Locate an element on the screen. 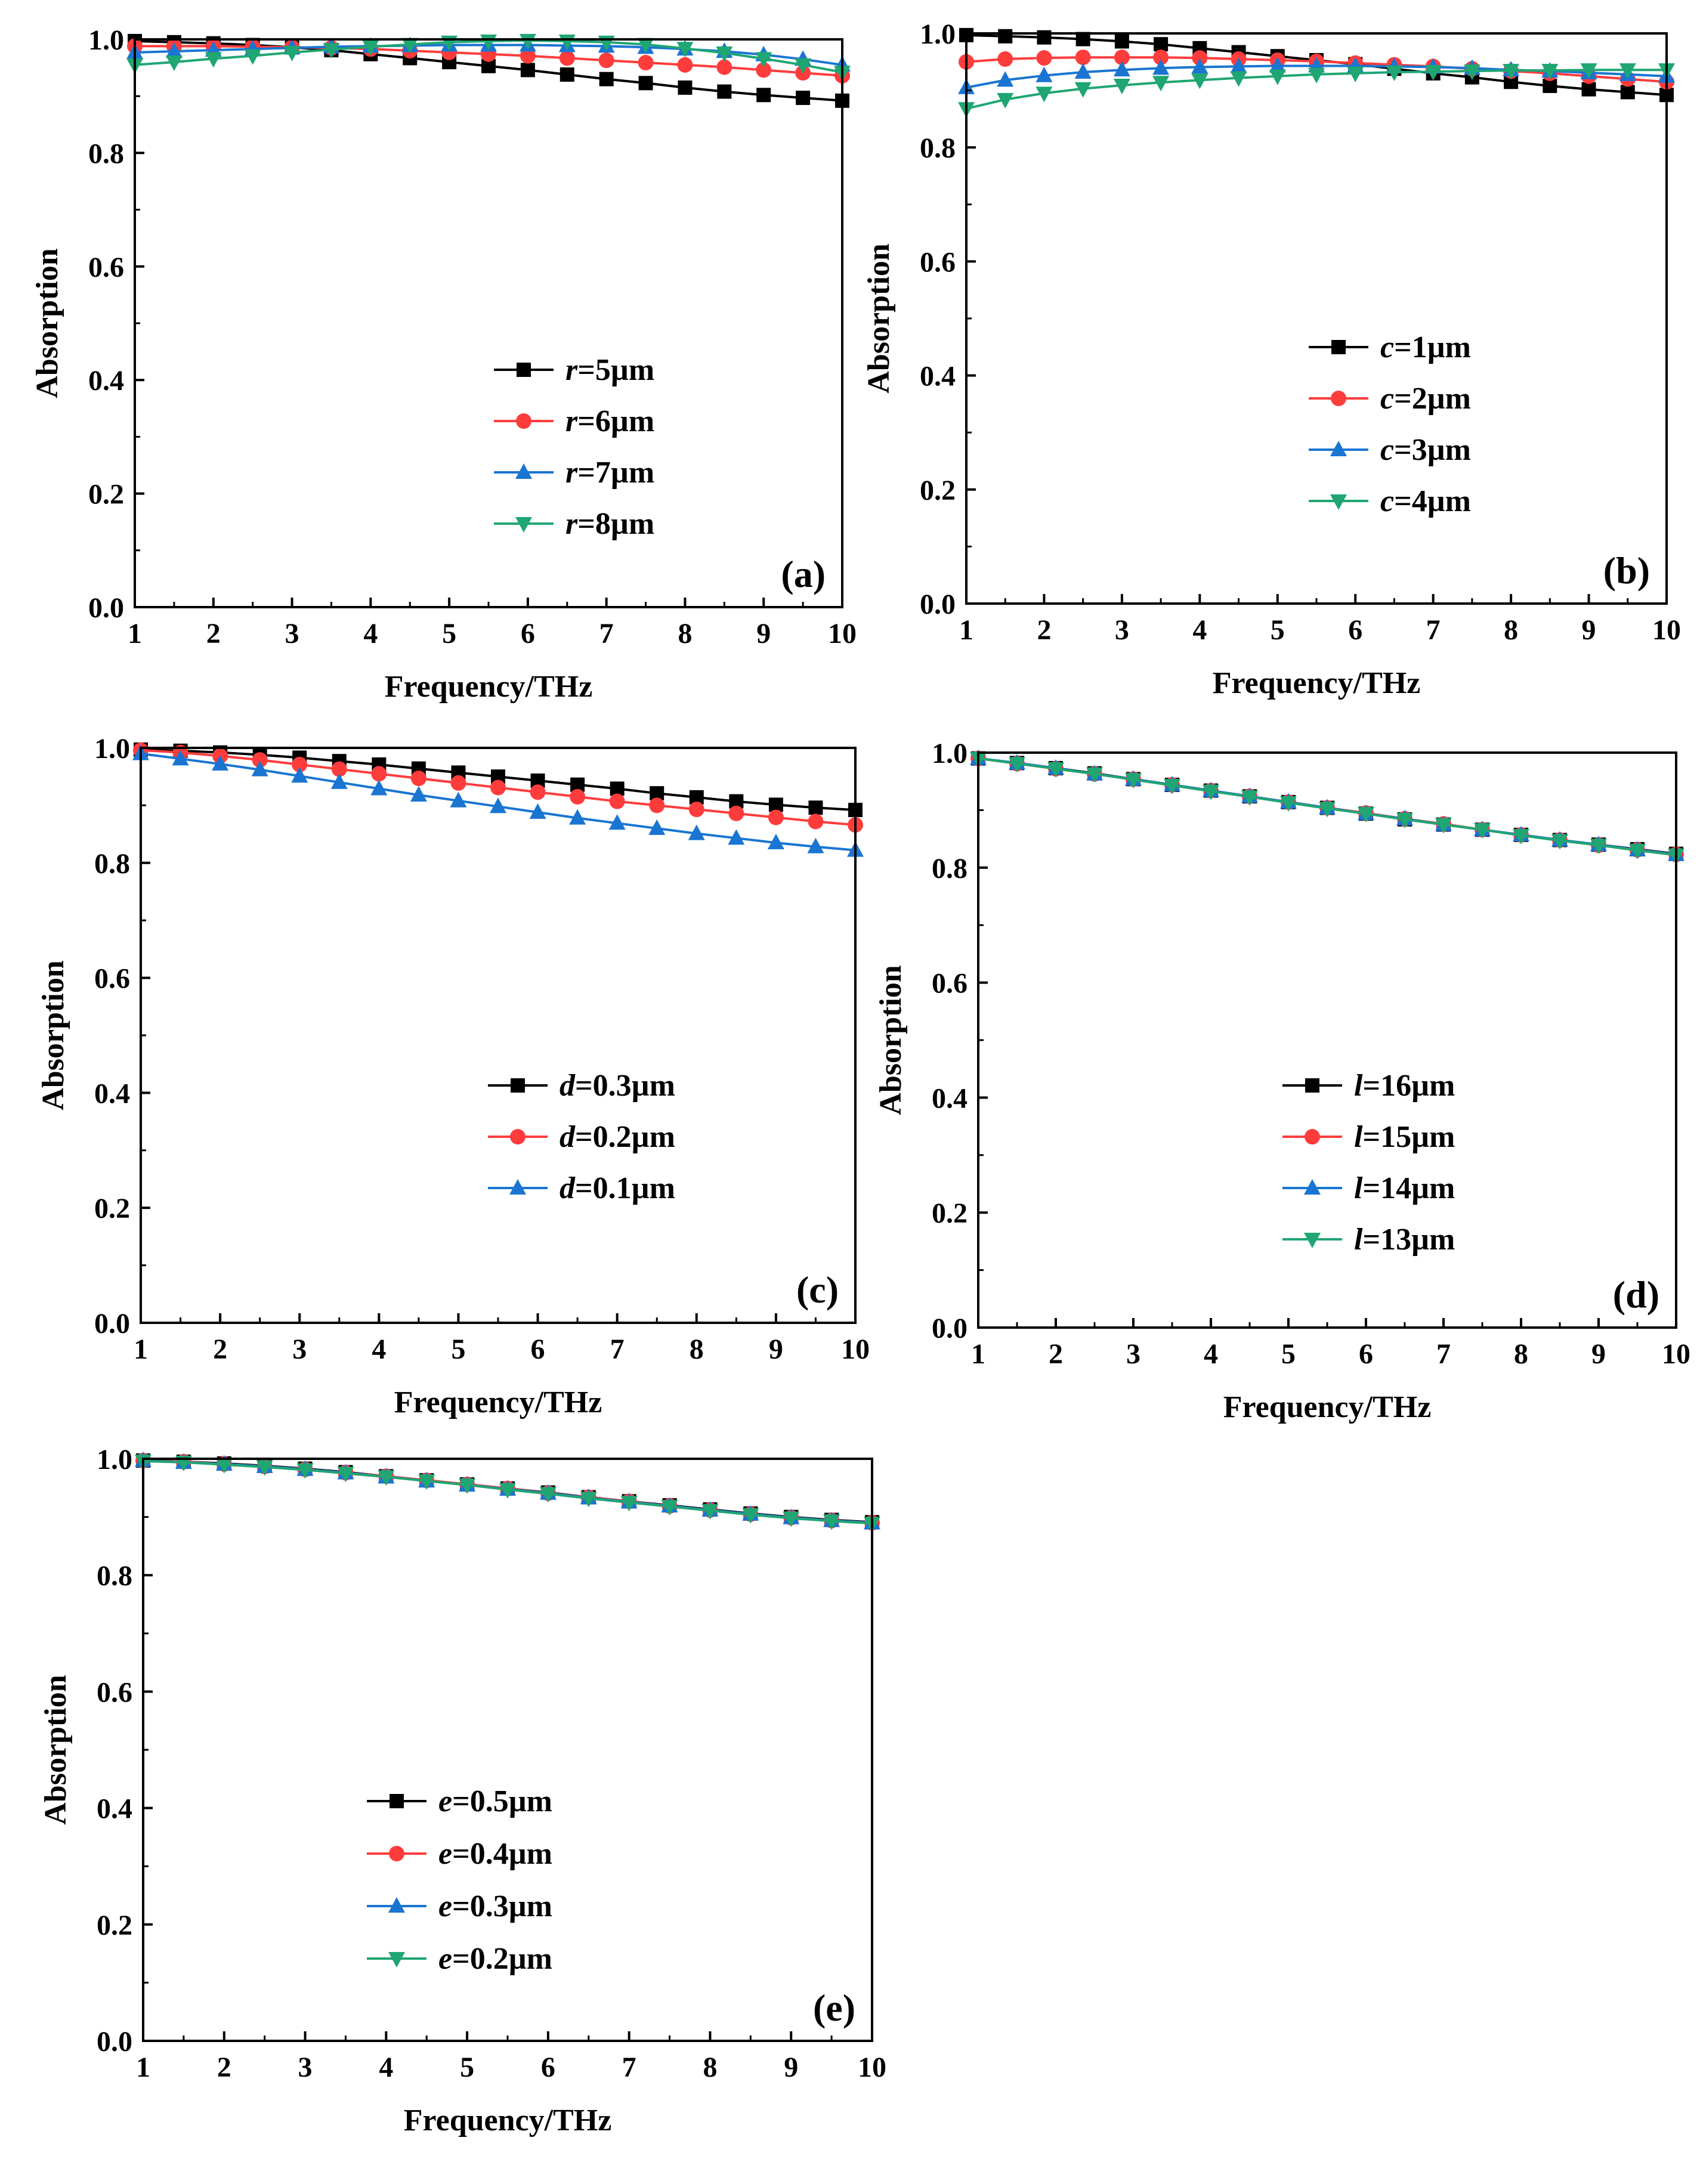  panel-label: (c) is located at coordinates (817, 1290).